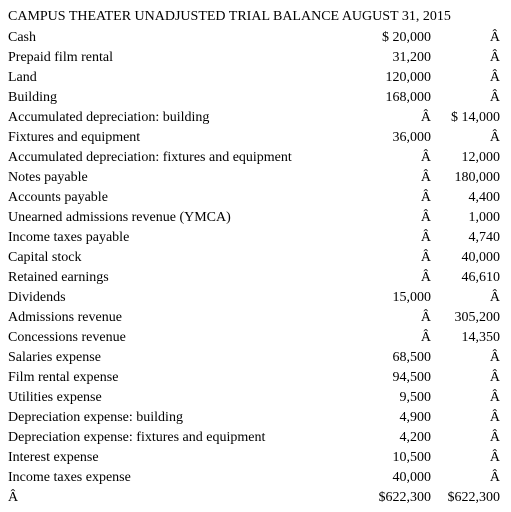 The width and height of the screenshot is (511, 512). I want to click on credit-amount: 1,000, so click(484, 217).